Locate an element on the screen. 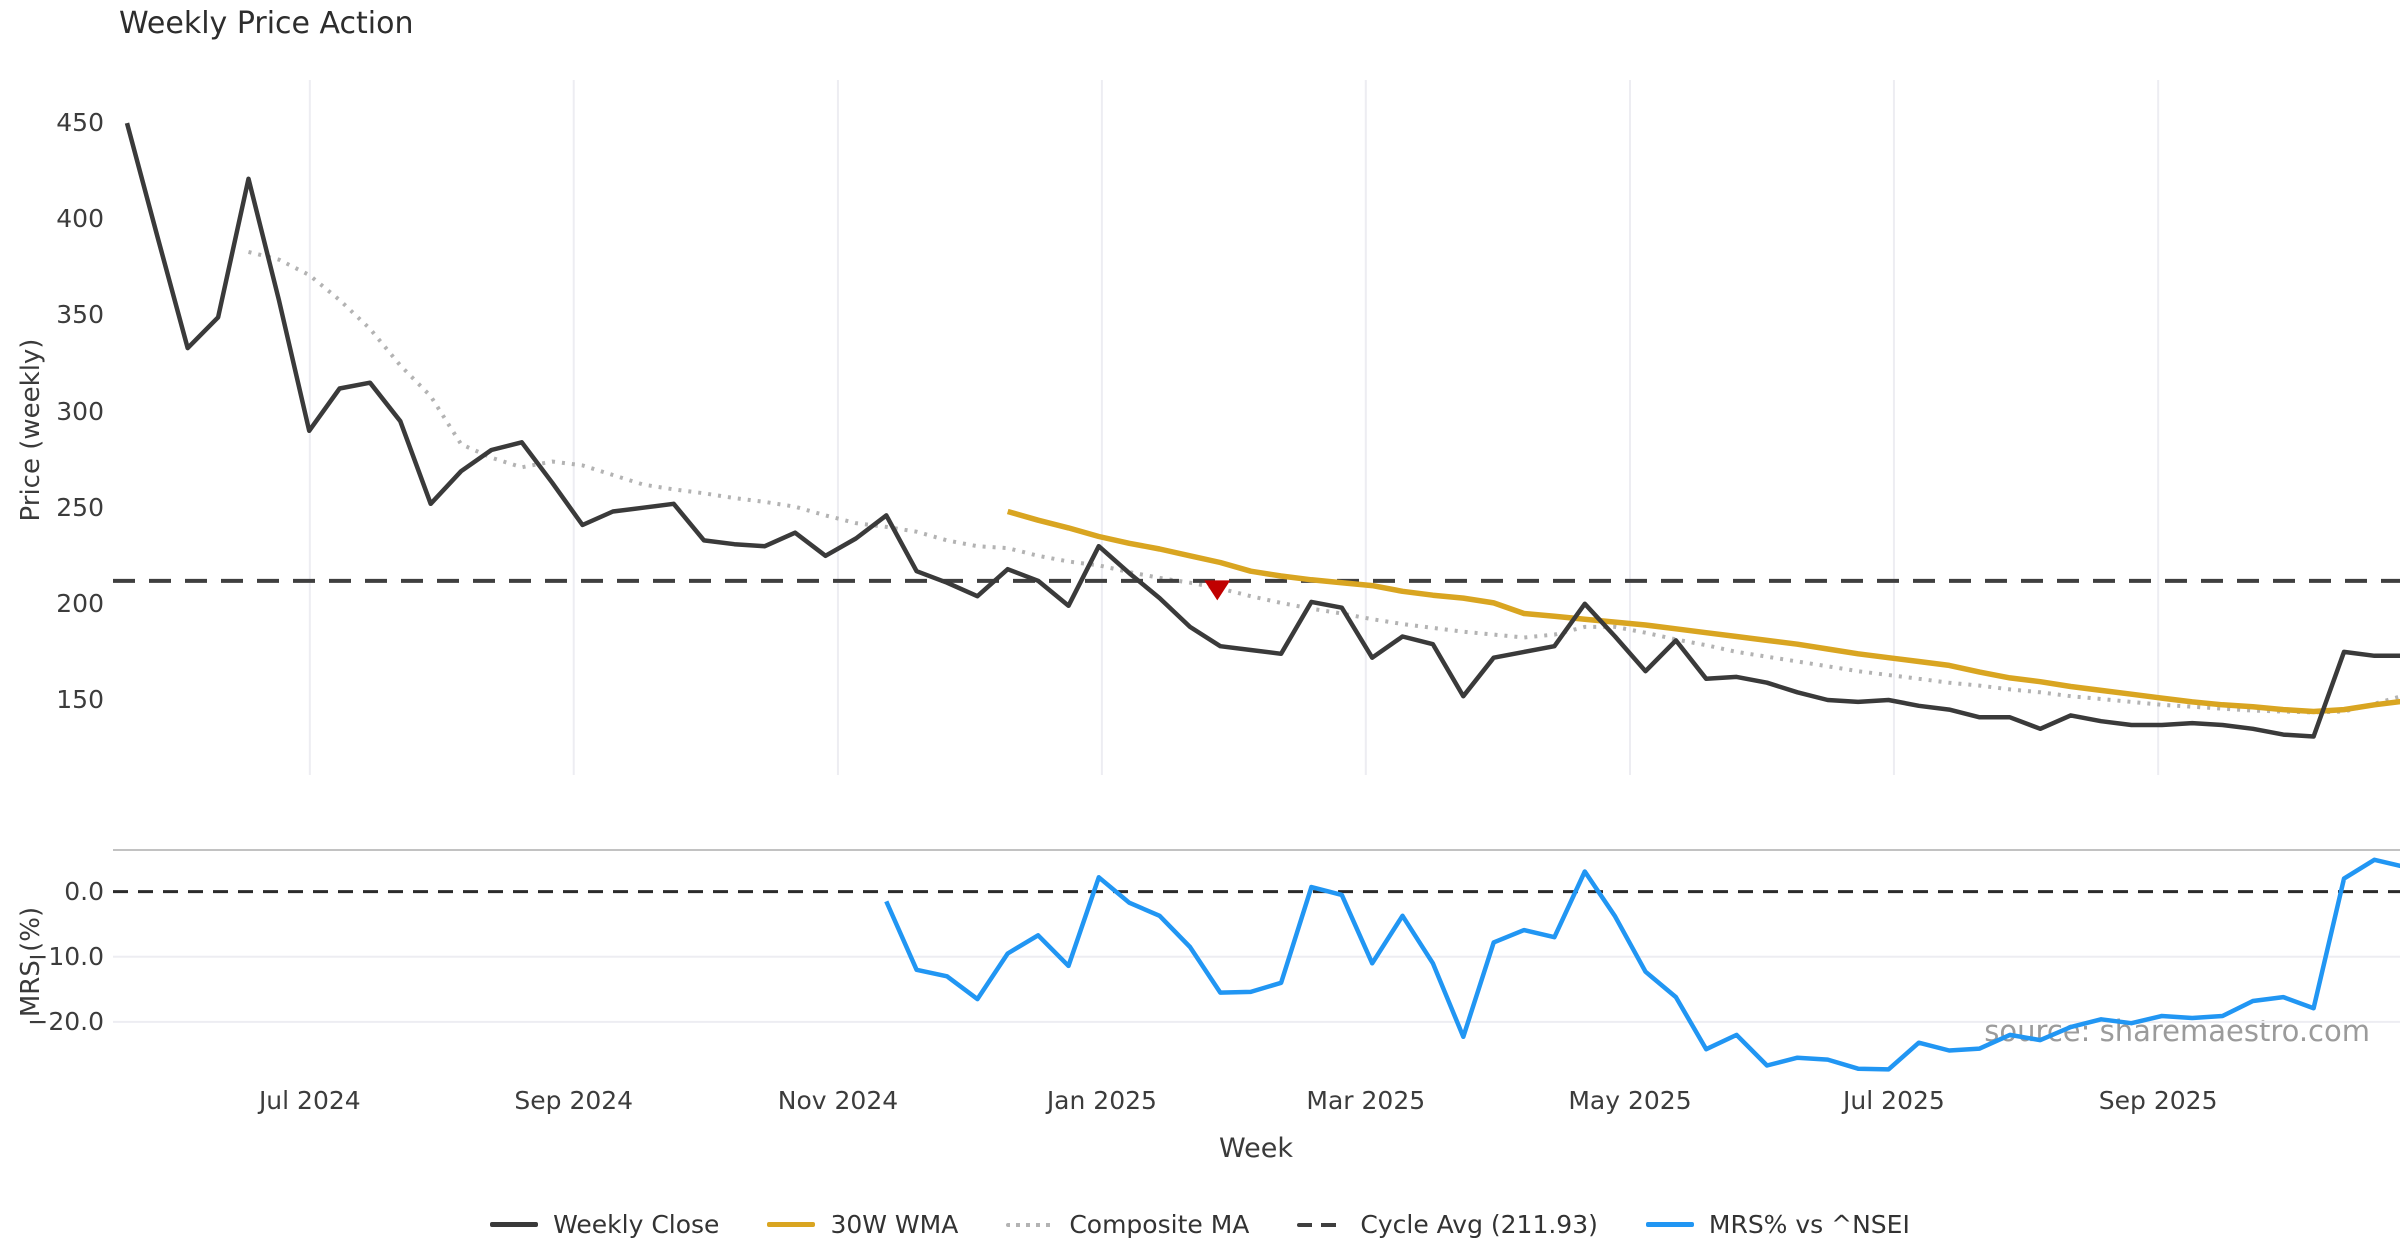  legend-item-mrs-vs-nsei: MRS% vs ^NSEI is located at coordinates (1777, 1224).